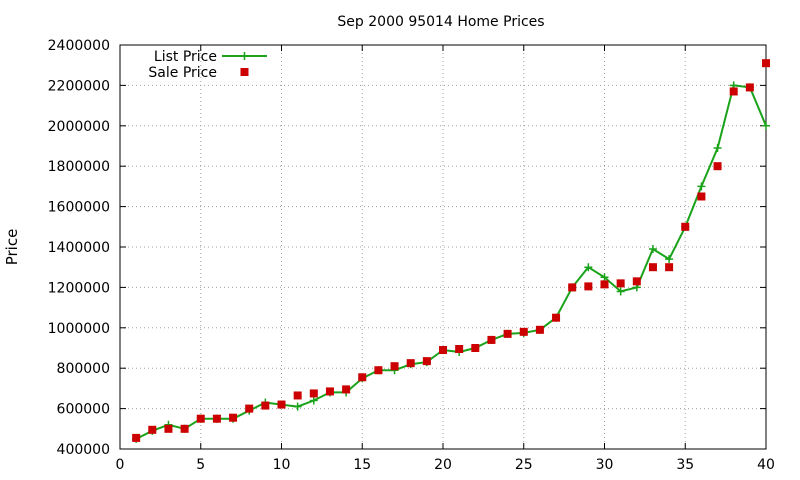  I want to click on y-tick-label: 1200000, so click(79, 288).